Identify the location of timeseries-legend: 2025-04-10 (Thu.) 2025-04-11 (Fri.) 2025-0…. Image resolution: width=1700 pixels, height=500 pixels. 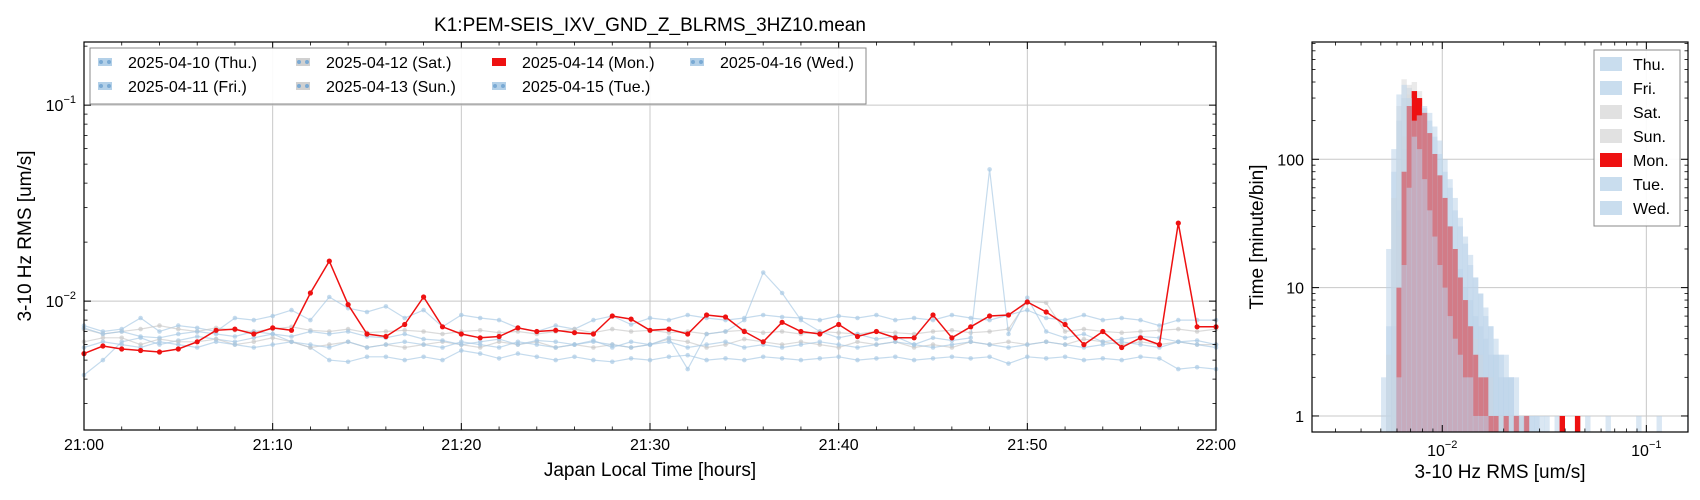
(478, 76).